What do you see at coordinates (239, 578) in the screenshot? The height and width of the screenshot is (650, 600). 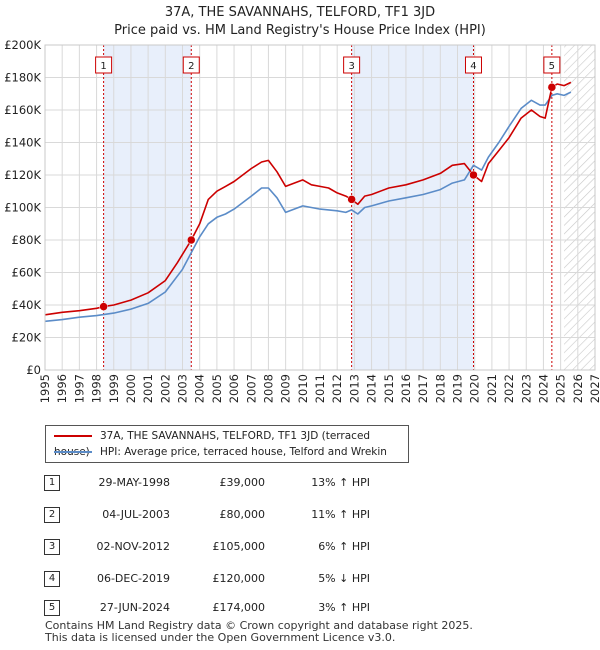 I see `sale-price: £120,000` at bounding box center [239, 578].